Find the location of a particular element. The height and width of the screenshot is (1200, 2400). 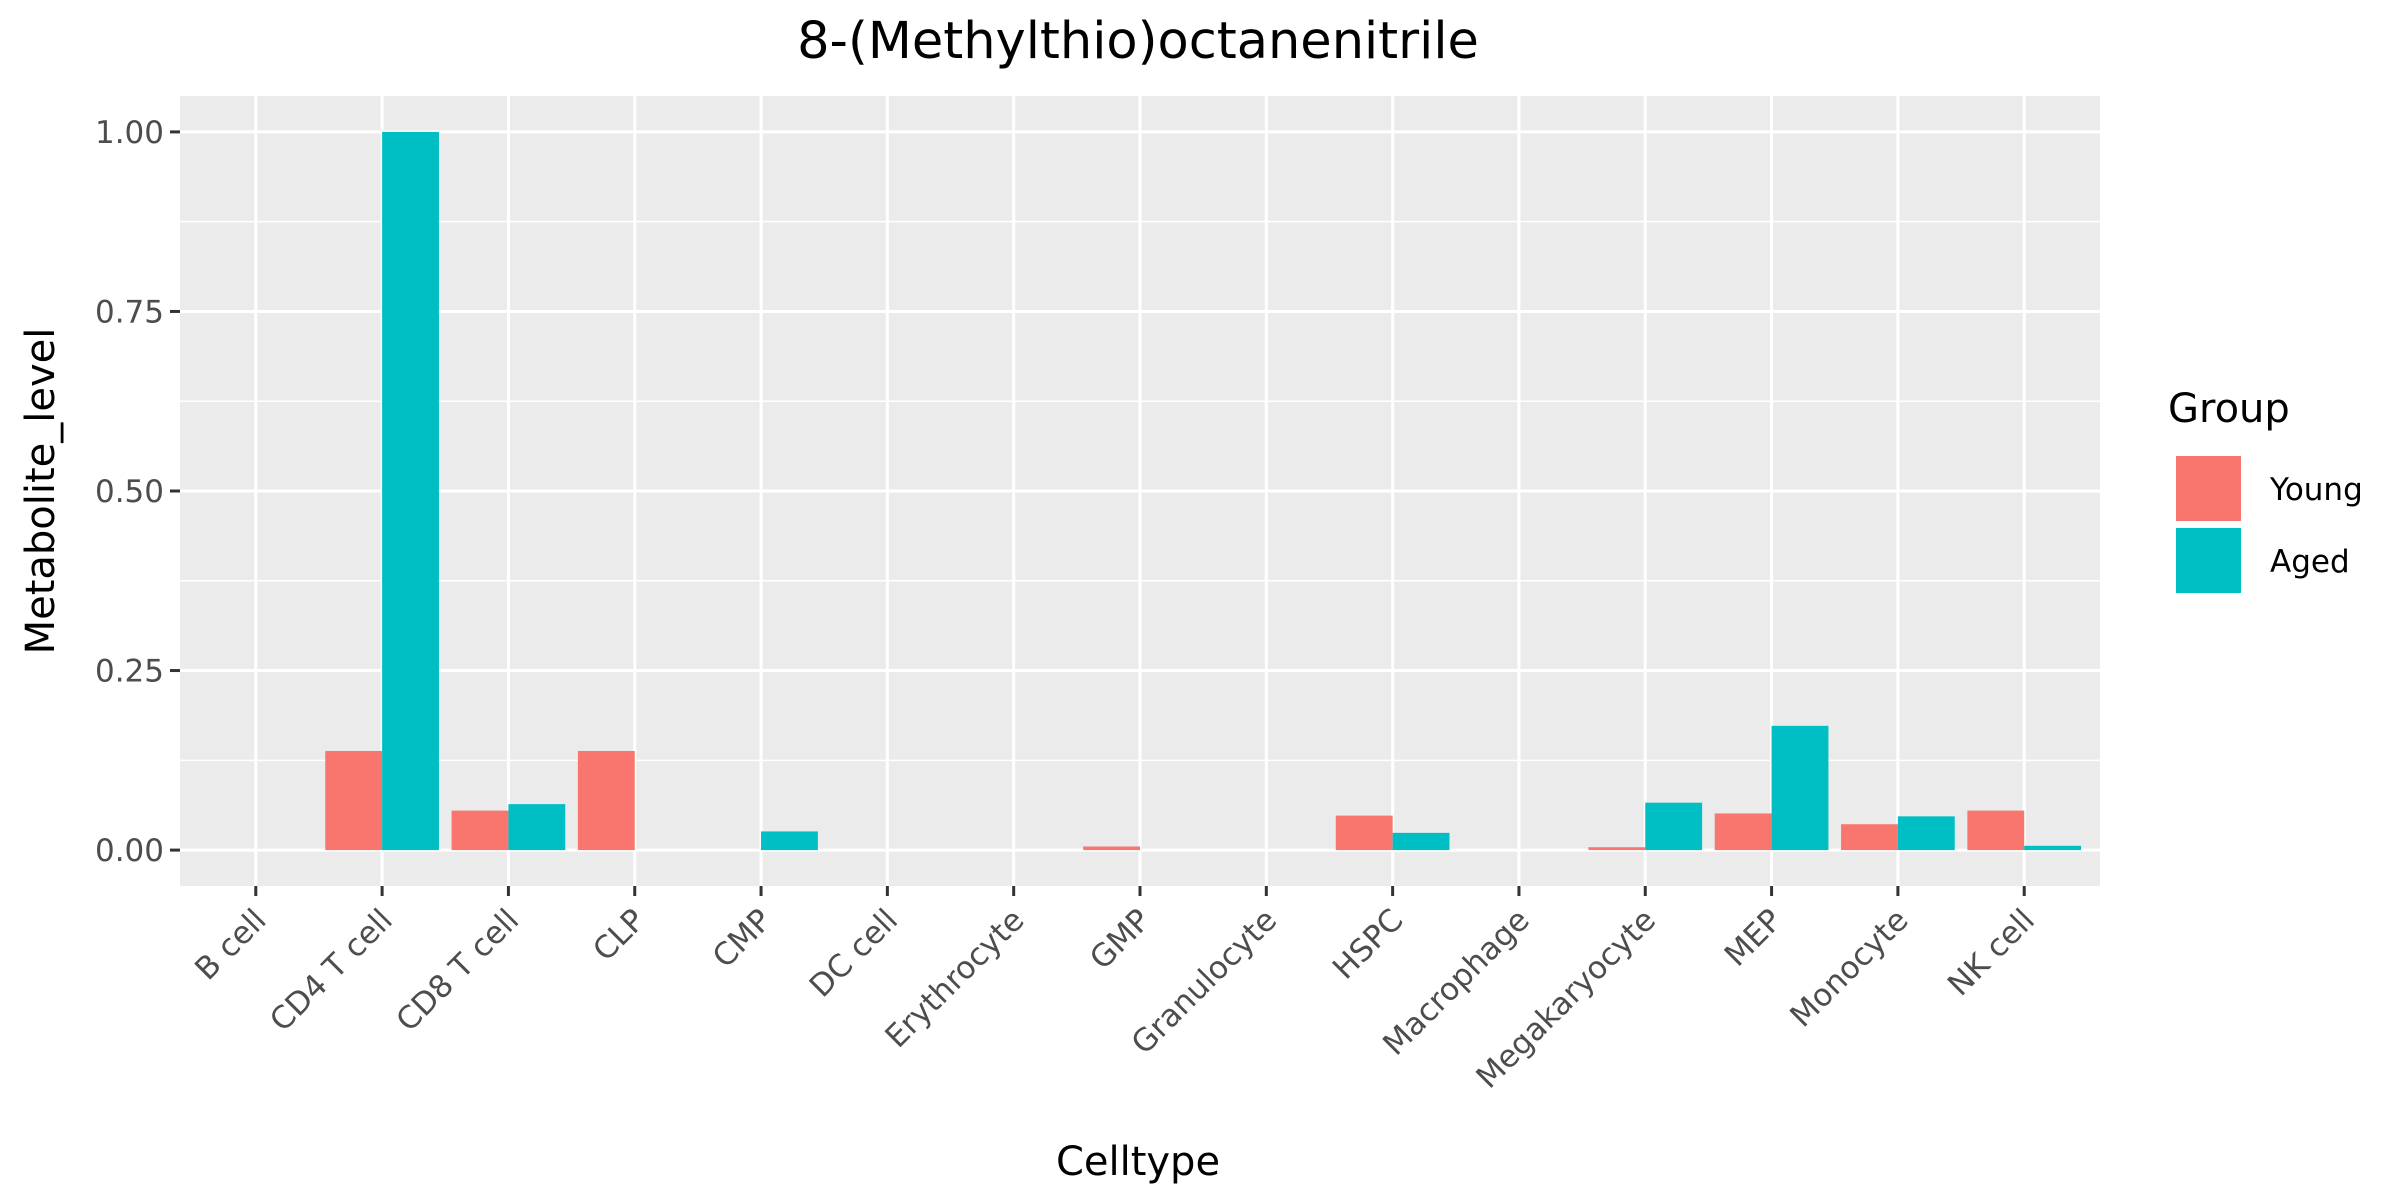

legend-items: Young Aged is located at coordinates (2269, 524).